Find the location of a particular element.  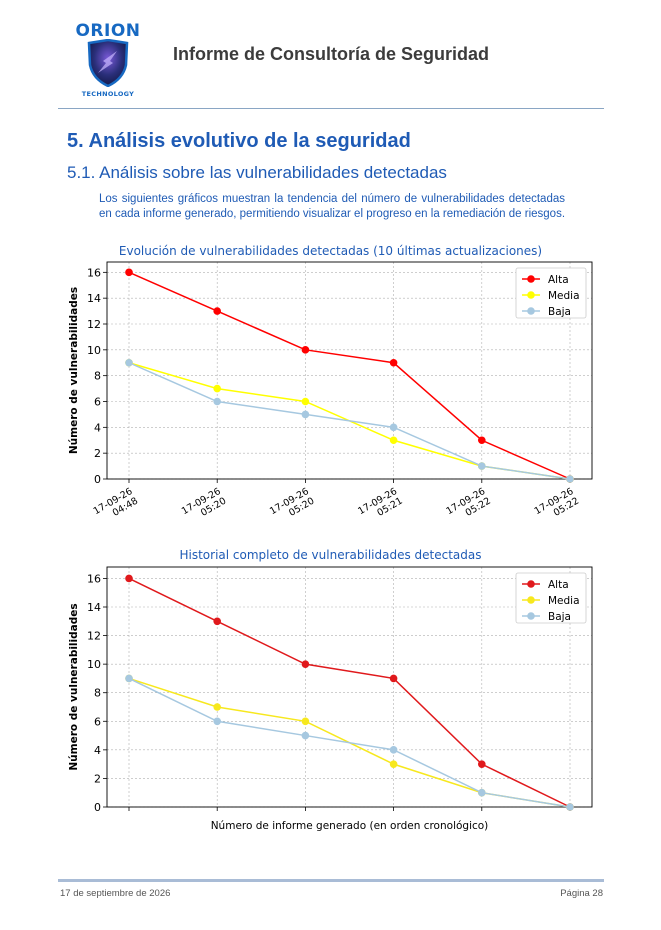

logo-subtitle: TECHNOLOGY is located at coordinates (108, 94).